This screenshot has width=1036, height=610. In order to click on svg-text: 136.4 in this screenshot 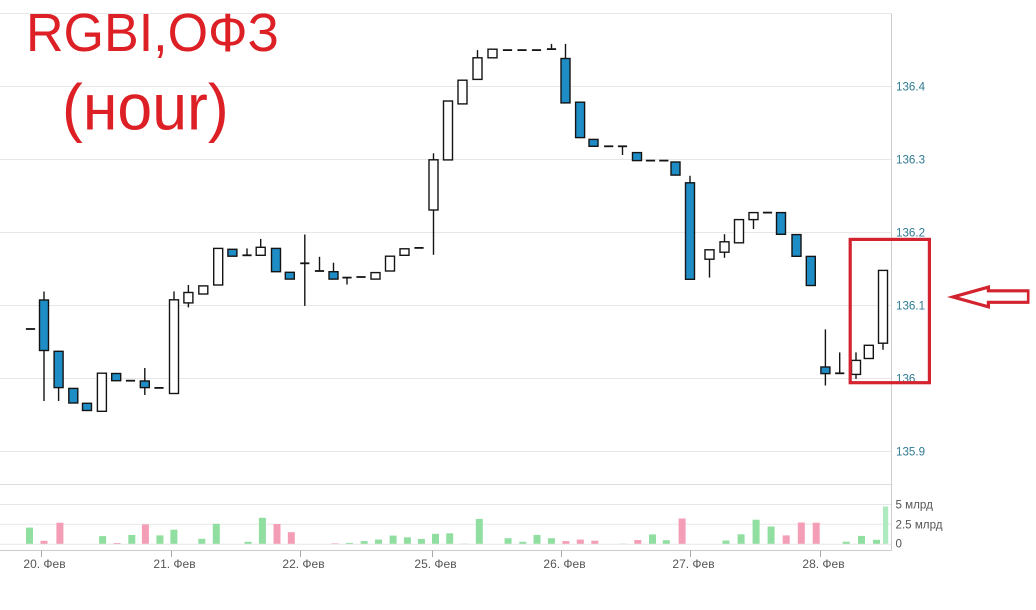, I will do `click(911, 87)`.